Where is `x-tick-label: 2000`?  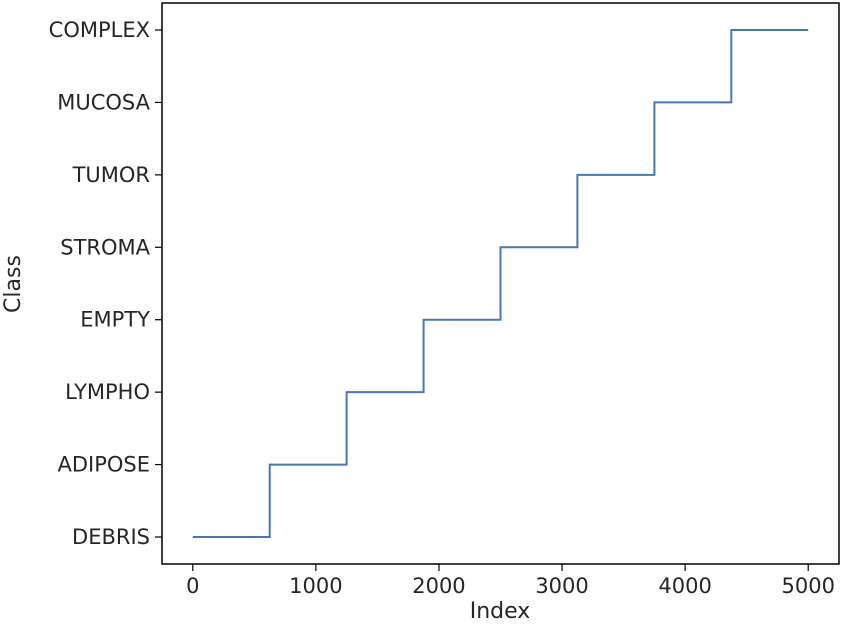
x-tick-label: 2000 is located at coordinates (438, 586).